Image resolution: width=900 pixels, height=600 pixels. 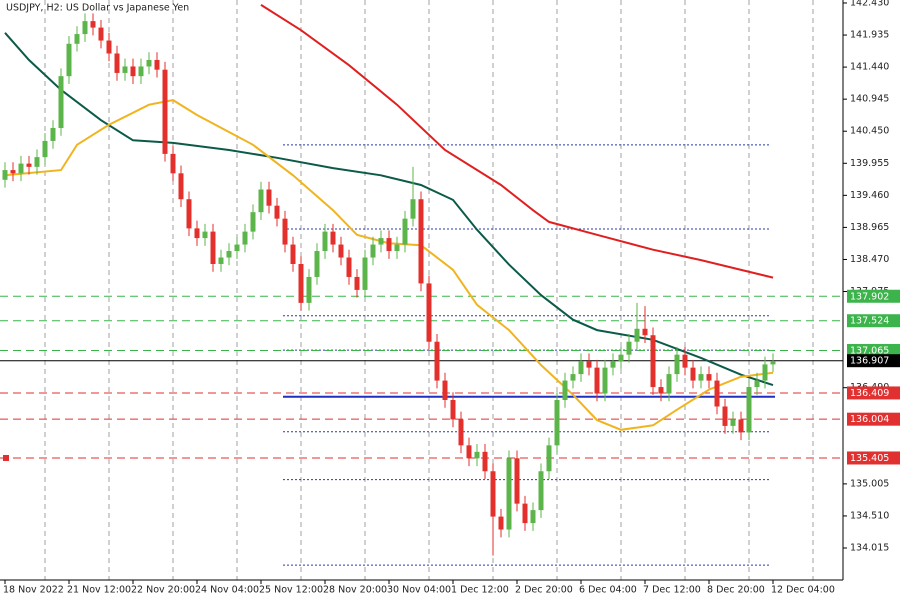 What do you see at coordinates (163, 590) in the screenshot?
I see `x-tick-label: 22 Nov 20:00` at bounding box center [163, 590].